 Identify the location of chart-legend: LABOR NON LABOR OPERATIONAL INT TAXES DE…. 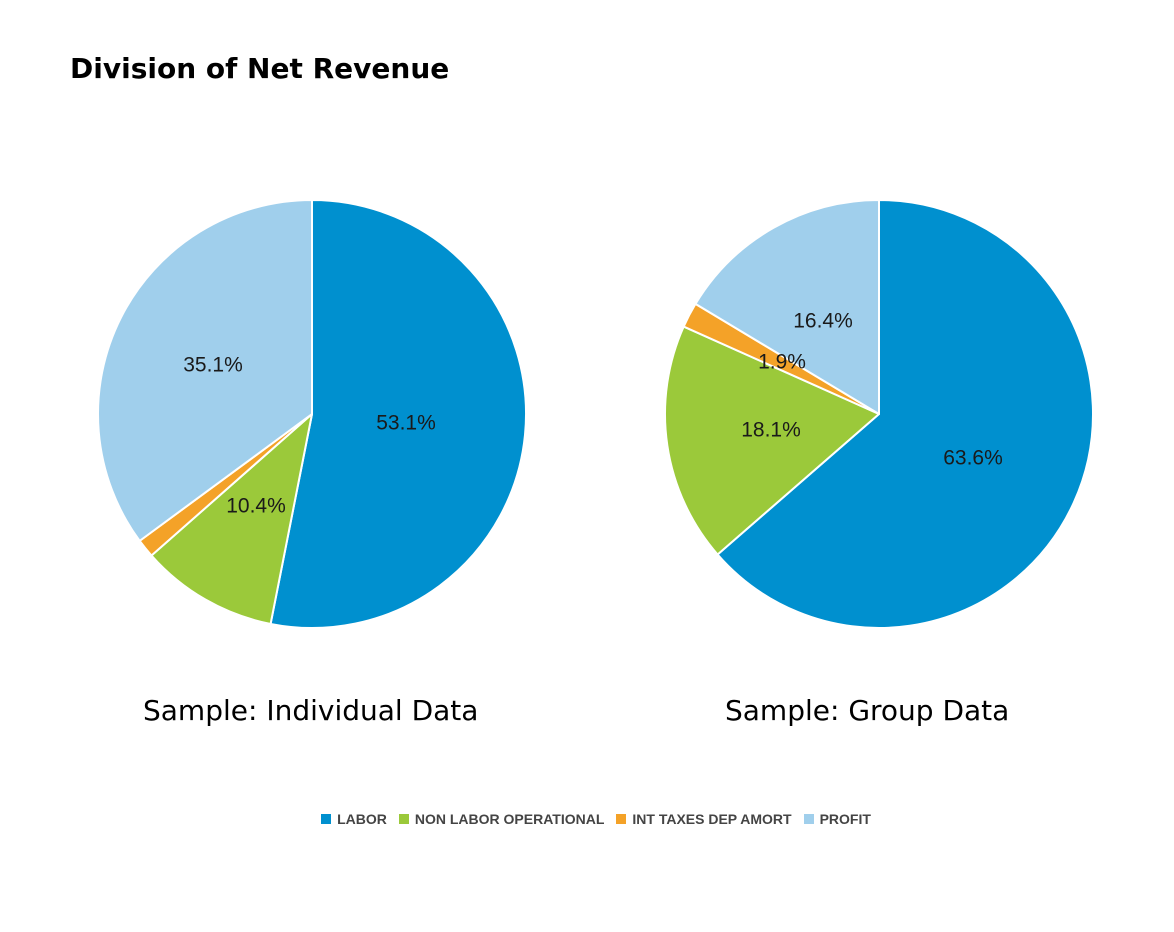
(587, 819).